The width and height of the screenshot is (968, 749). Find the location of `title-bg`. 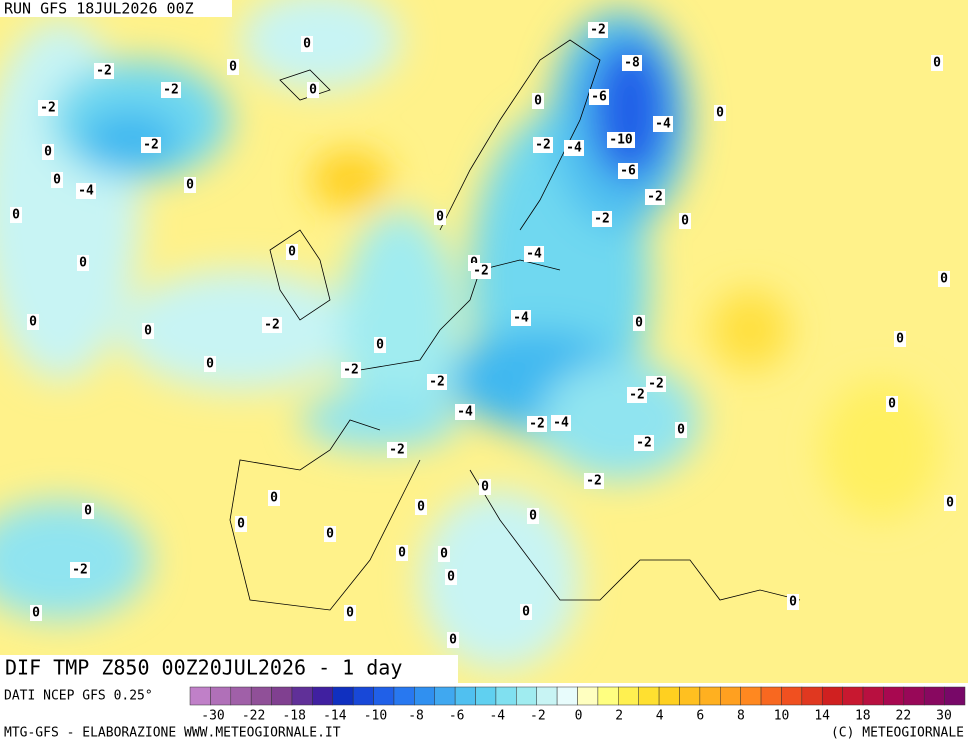

title-bg is located at coordinates (229, 669).